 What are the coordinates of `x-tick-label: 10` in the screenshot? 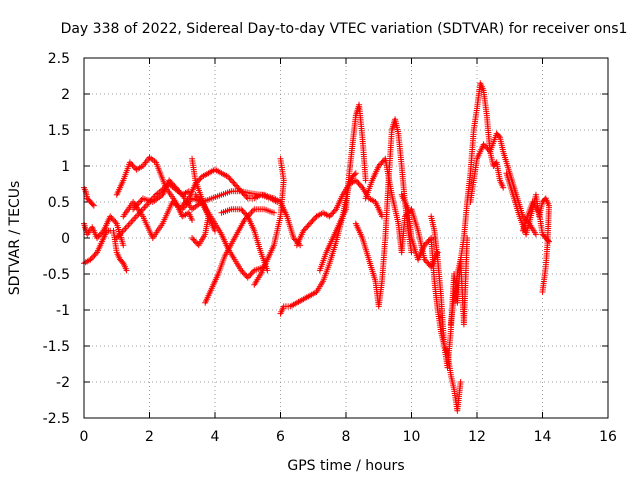 It's located at (412, 437).